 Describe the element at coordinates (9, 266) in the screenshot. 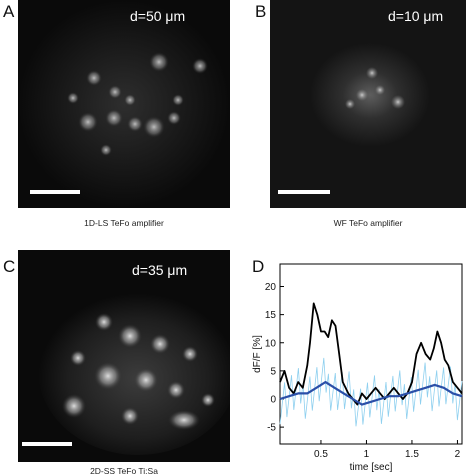

I see `panel-c-letter: C` at that location.